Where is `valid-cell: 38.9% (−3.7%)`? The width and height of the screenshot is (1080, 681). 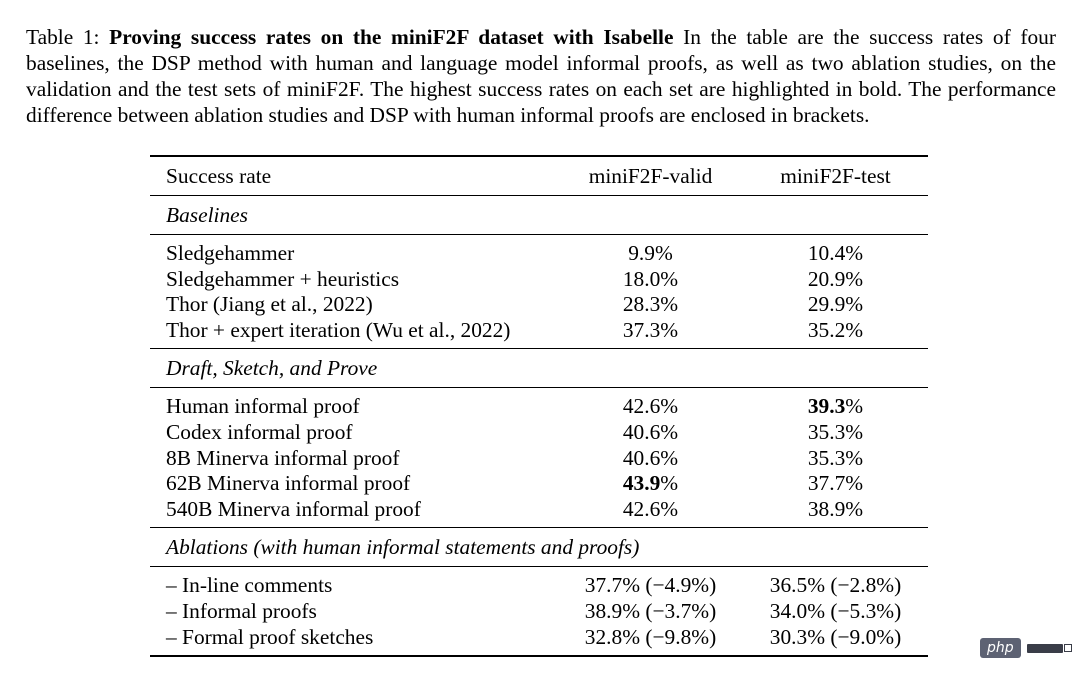
valid-cell: 38.9% (−3.7%) is located at coordinates (650, 610).